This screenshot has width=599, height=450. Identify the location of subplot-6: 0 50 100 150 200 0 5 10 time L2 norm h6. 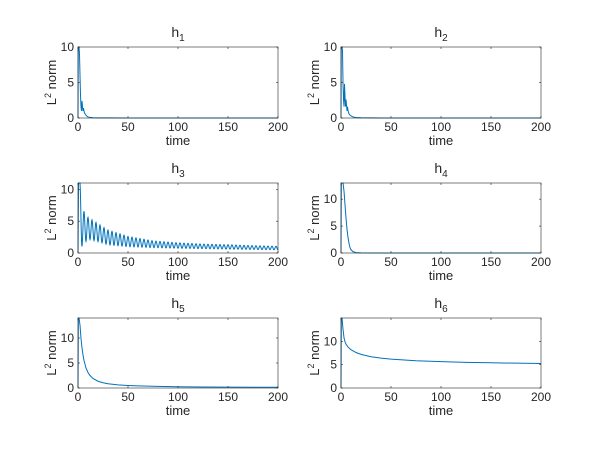
(428, 356).